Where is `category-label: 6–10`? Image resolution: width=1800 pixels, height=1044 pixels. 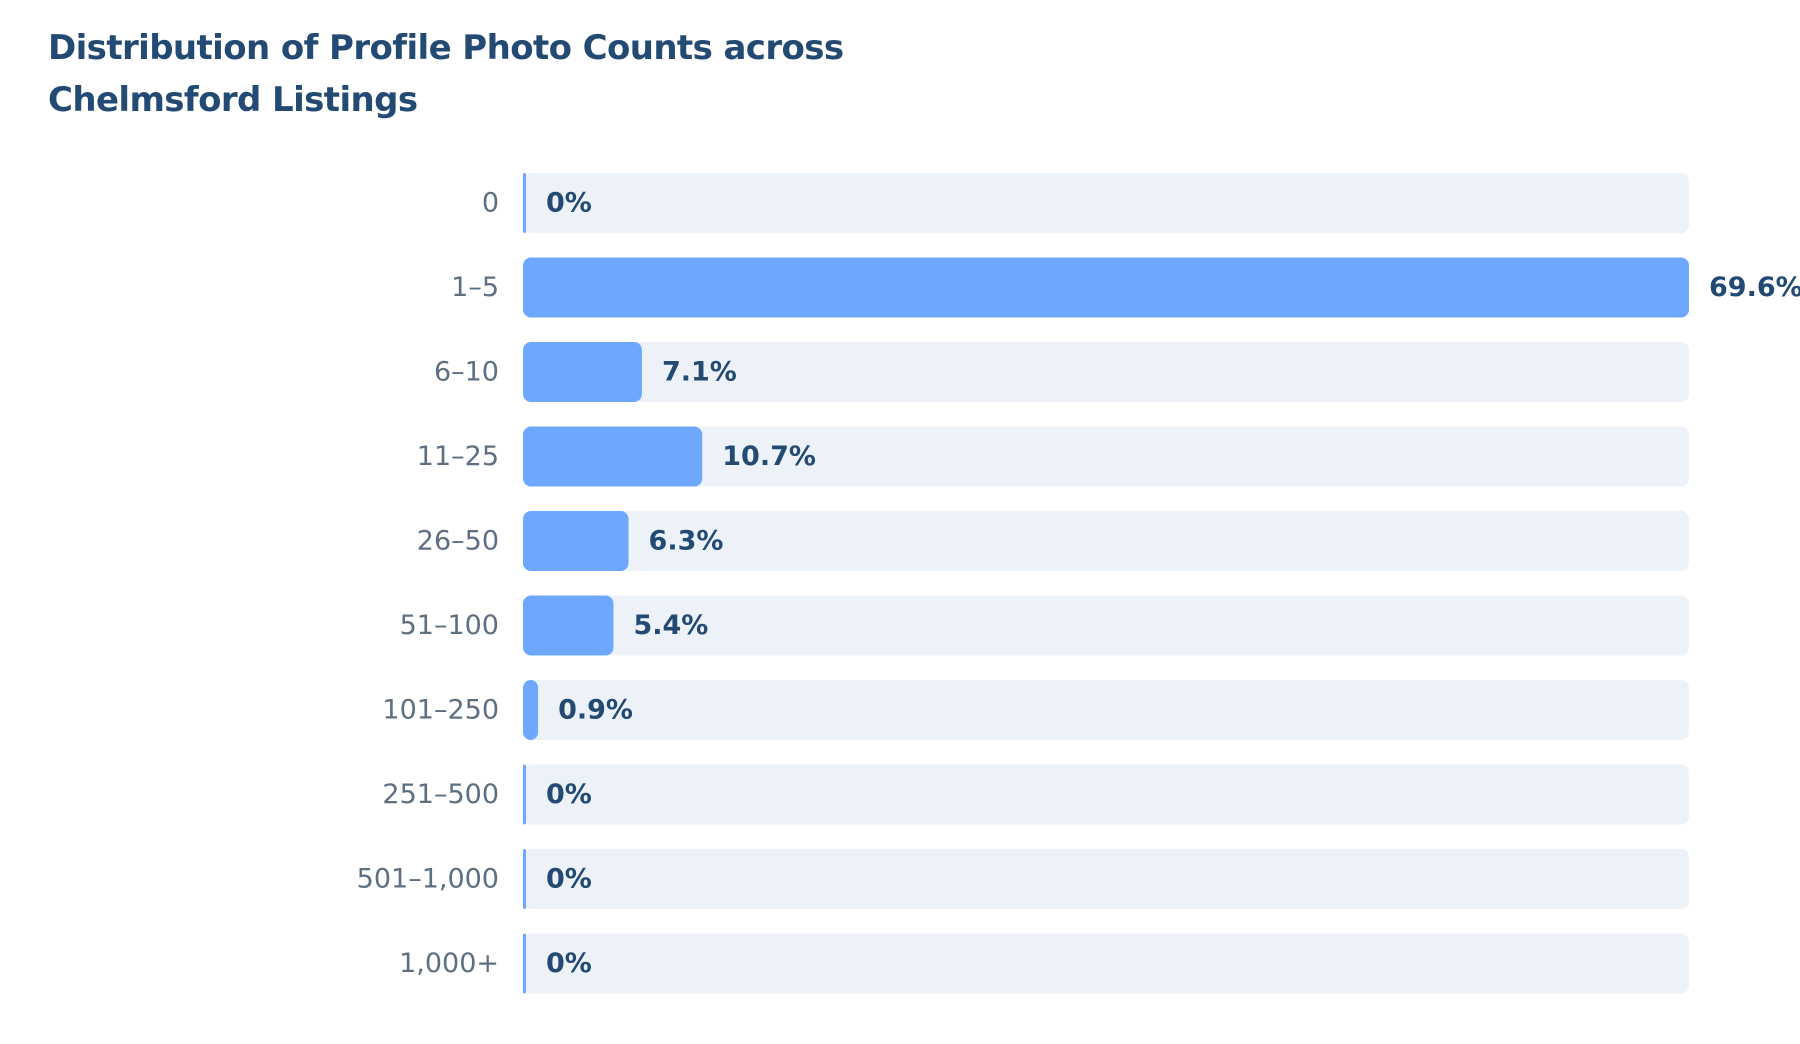 category-label: 6–10 is located at coordinates (466, 372).